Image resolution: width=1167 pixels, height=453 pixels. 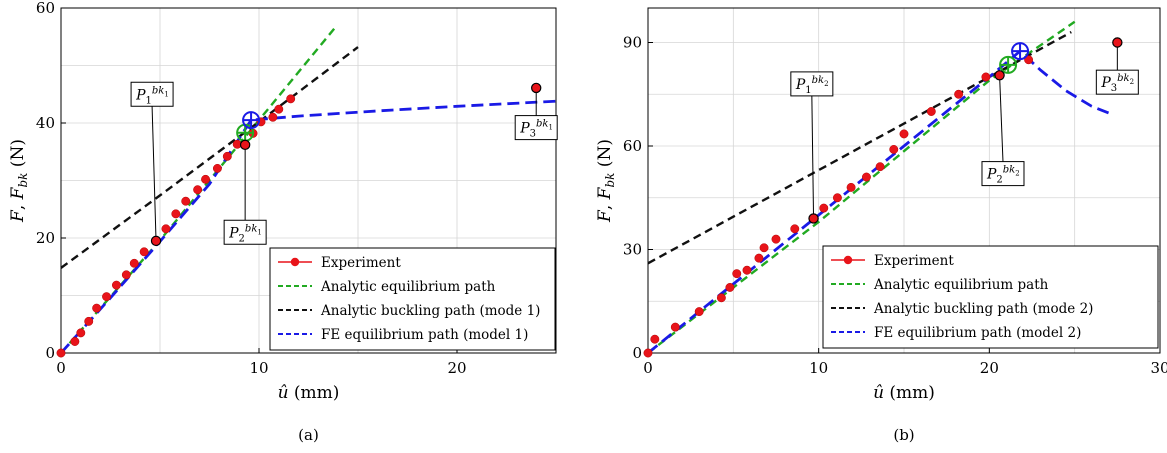 What do you see at coordinates (45, 123) in the screenshot?
I see `y-tick-label: 40` at bounding box center [45, 123].